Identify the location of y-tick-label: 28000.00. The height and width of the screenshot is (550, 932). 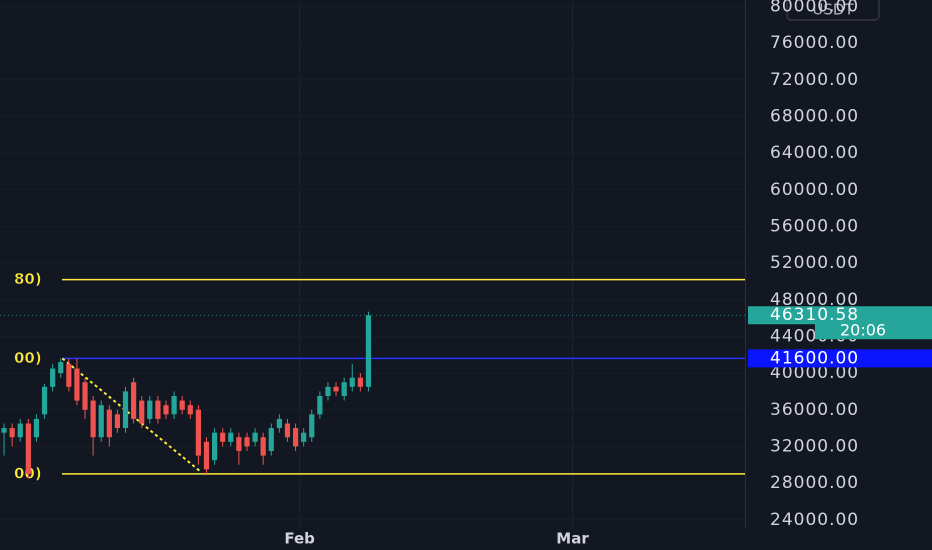
(814, 483).